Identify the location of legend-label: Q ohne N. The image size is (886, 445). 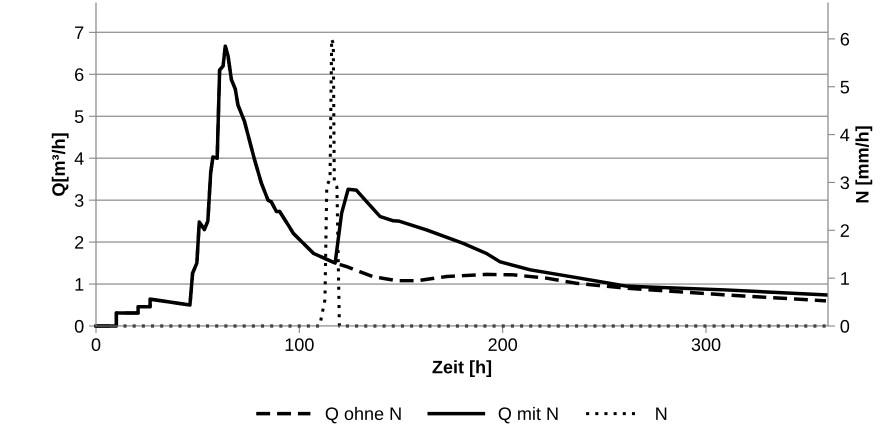
(363, 415).